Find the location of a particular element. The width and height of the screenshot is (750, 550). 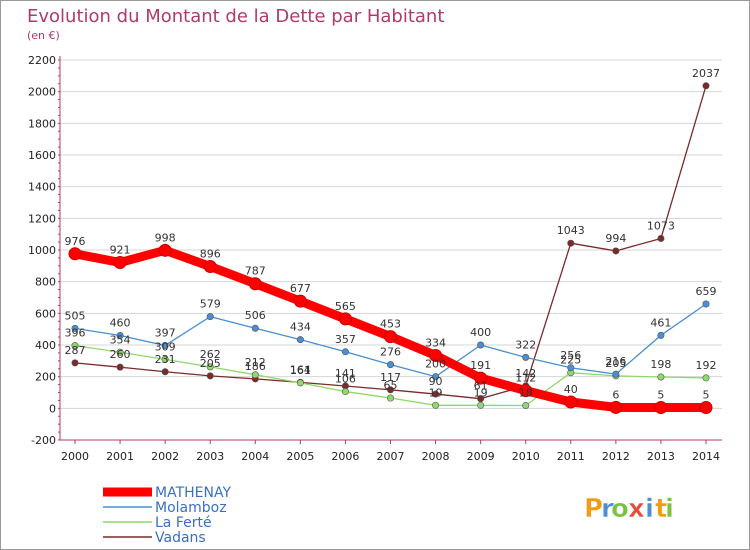

data-label: 434 is located at coordinates (300, 327).